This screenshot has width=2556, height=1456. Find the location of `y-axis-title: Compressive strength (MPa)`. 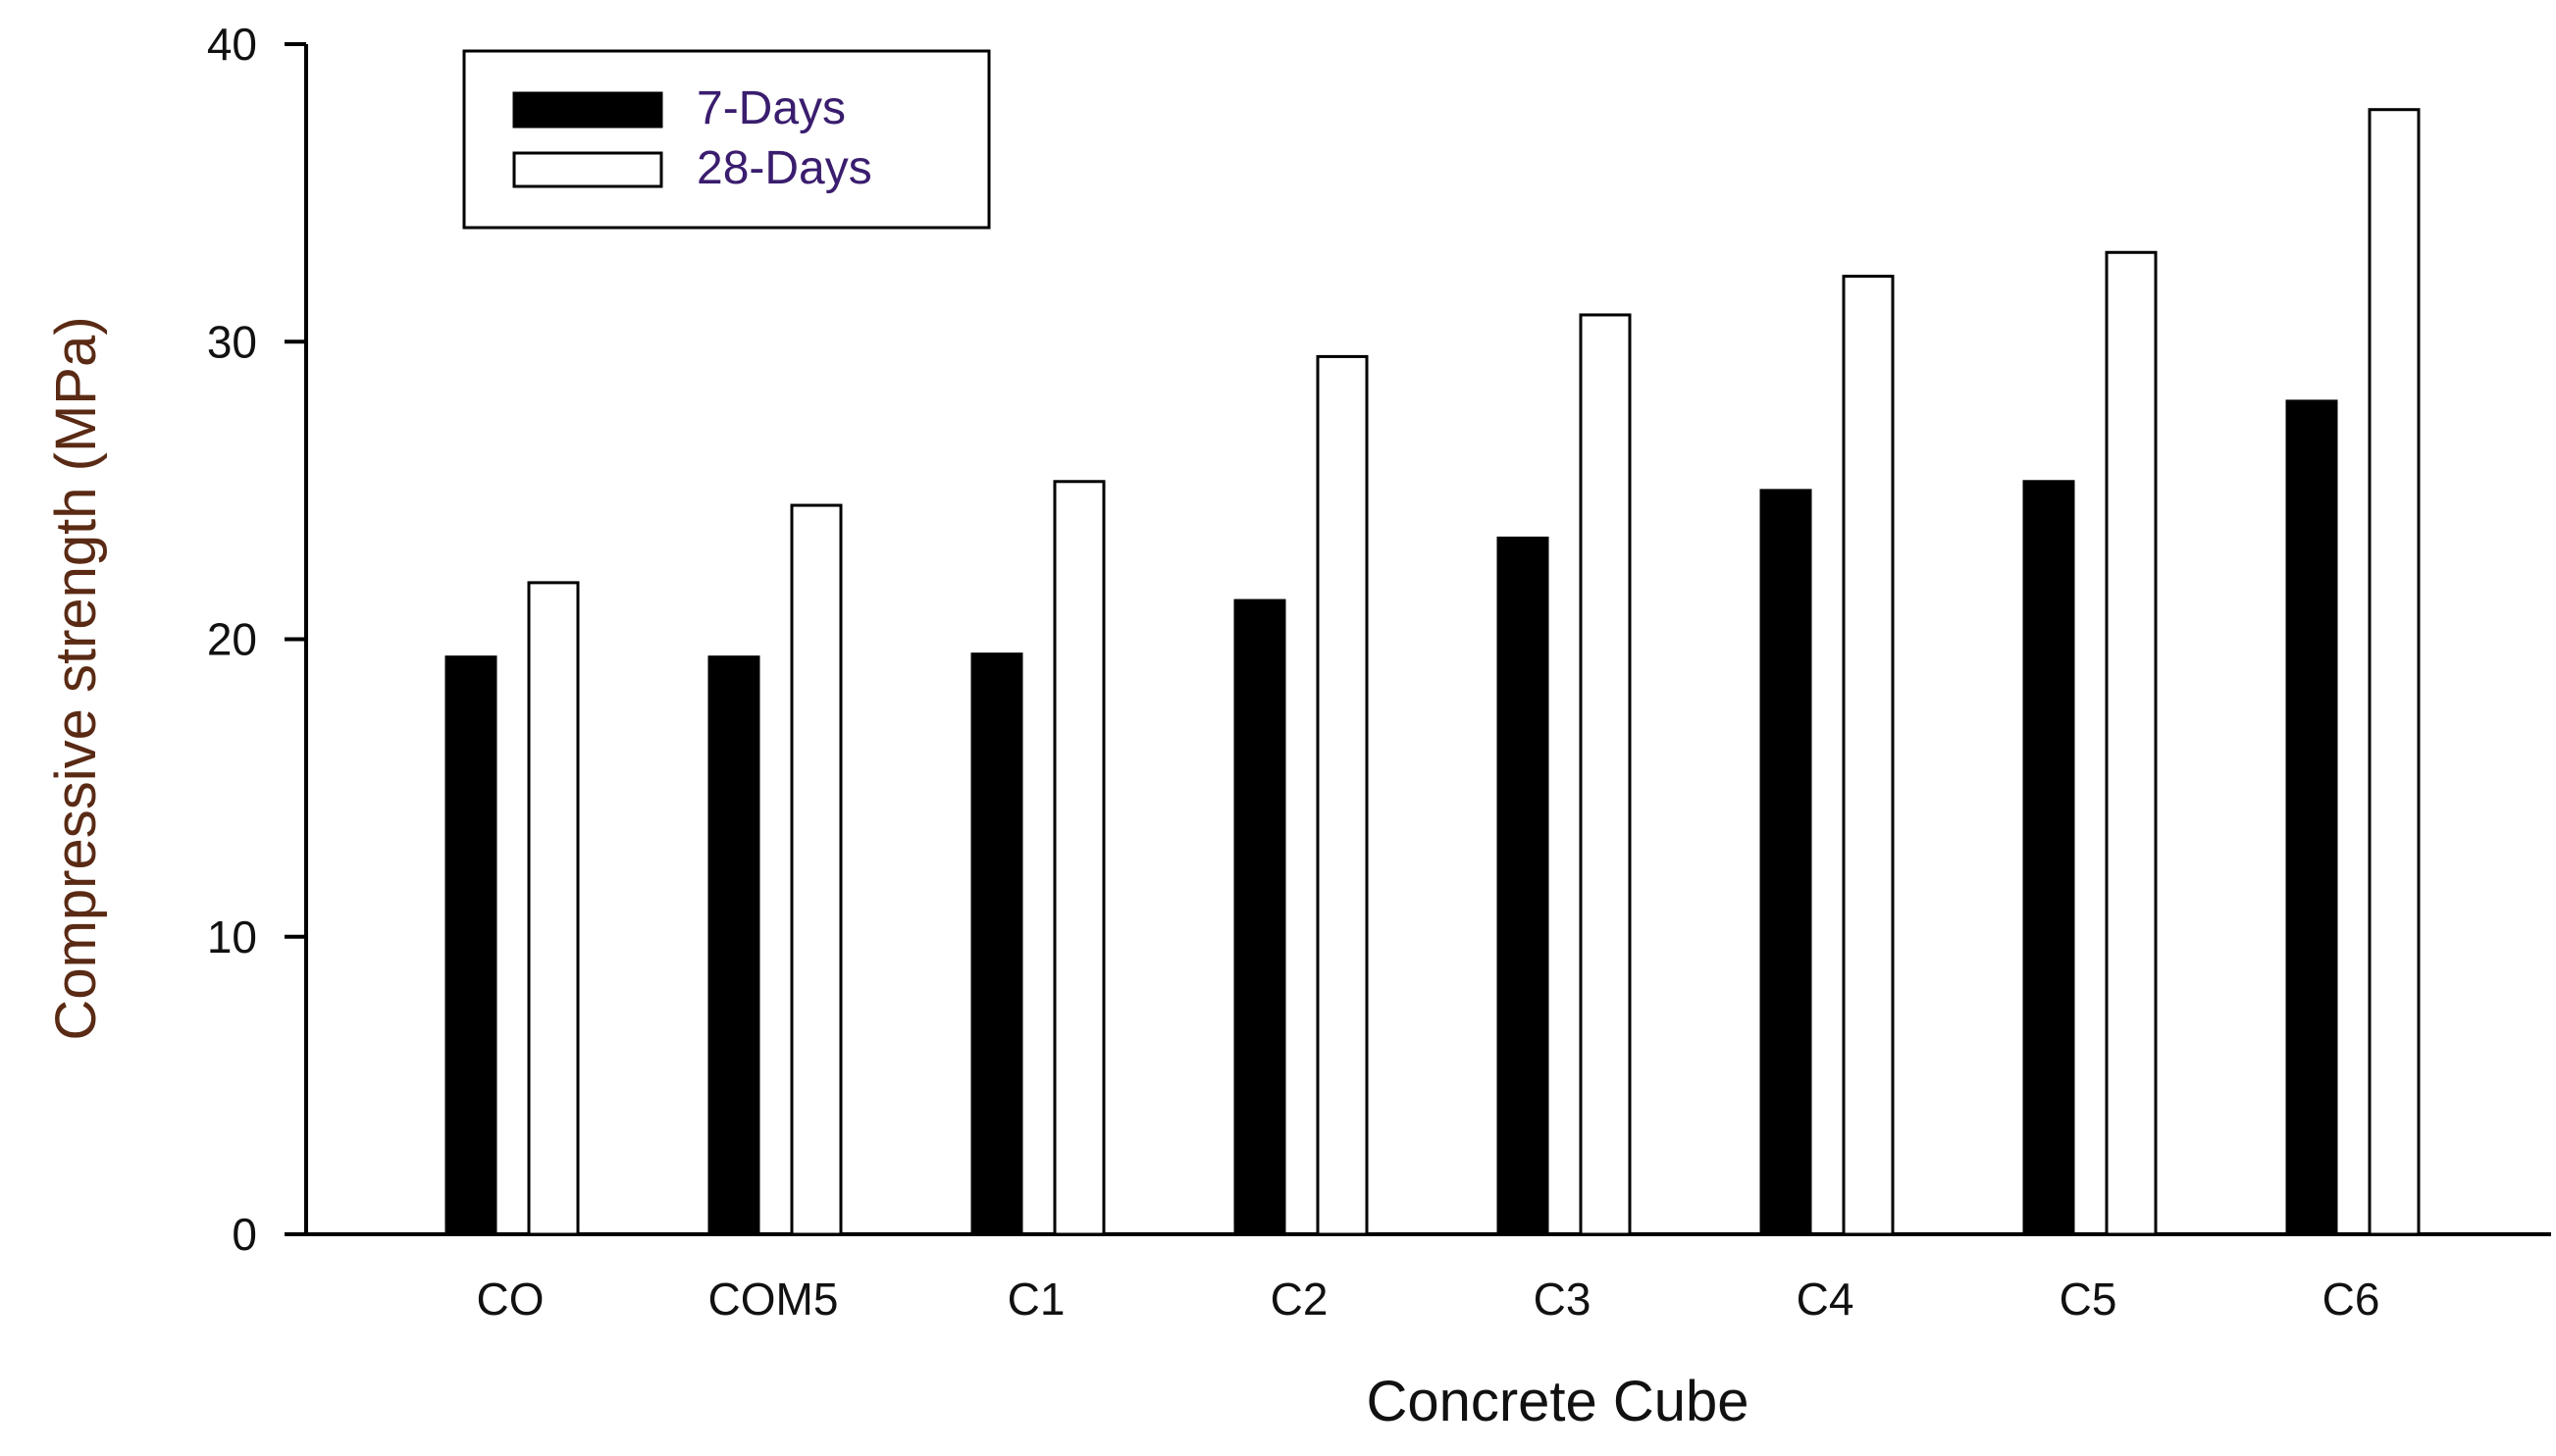

y-axis-title: Compressive strength (MPa) is located at coordinates (76, 678).